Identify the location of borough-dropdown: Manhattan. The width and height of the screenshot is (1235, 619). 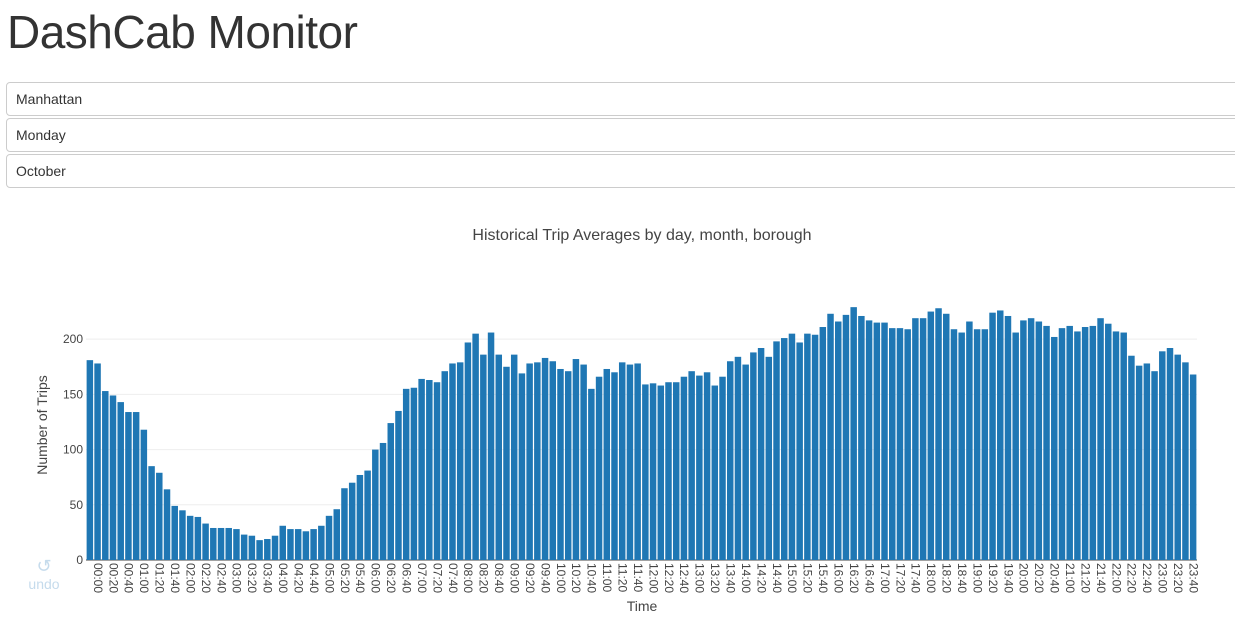
(620, 99).